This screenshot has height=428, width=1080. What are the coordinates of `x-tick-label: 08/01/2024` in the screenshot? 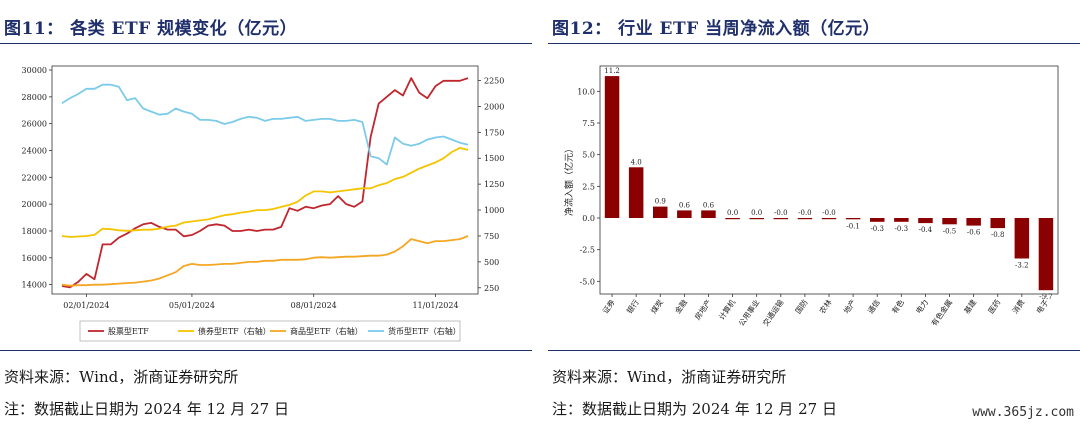 It's located at (314, 305).